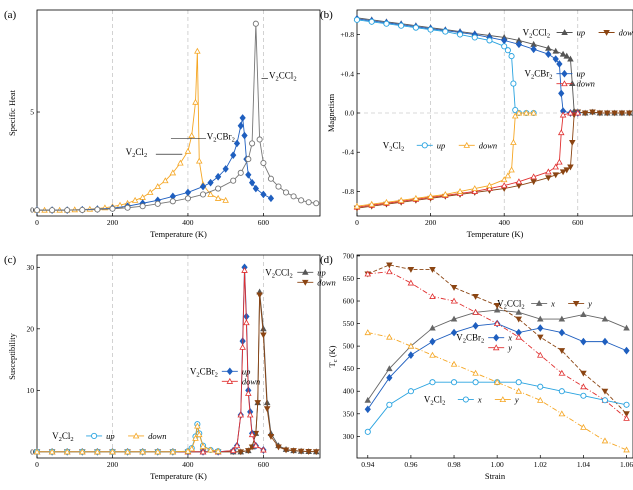 The image size is (633, 490). I want to click on x-tick-label: 600, so click(264, 222).